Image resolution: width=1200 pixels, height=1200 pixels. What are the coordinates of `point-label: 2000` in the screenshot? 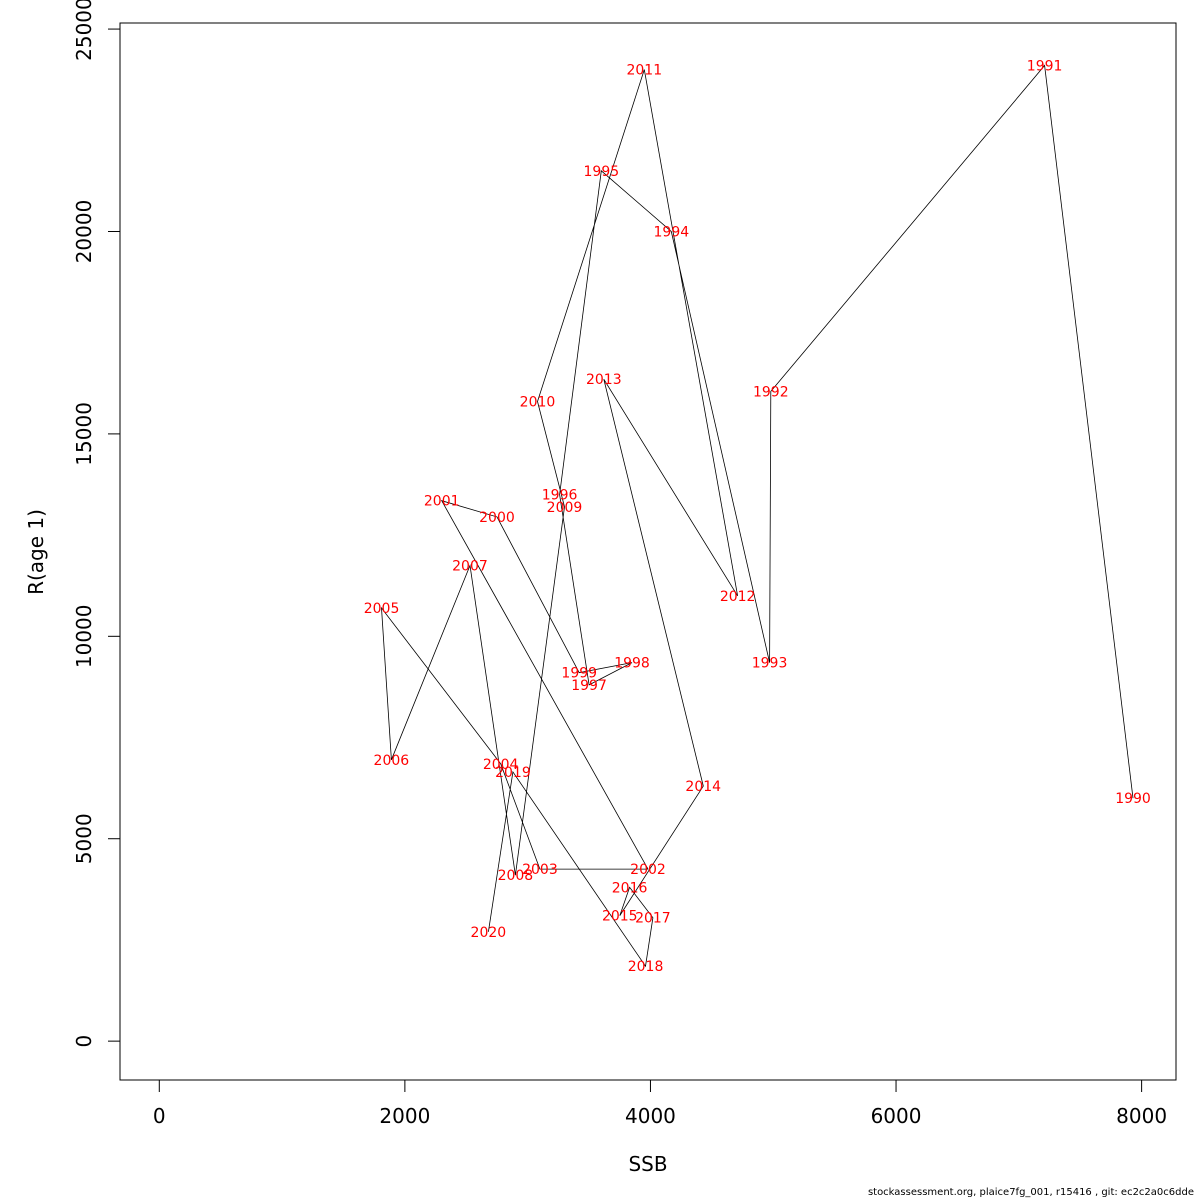 It's located at (497, 518).